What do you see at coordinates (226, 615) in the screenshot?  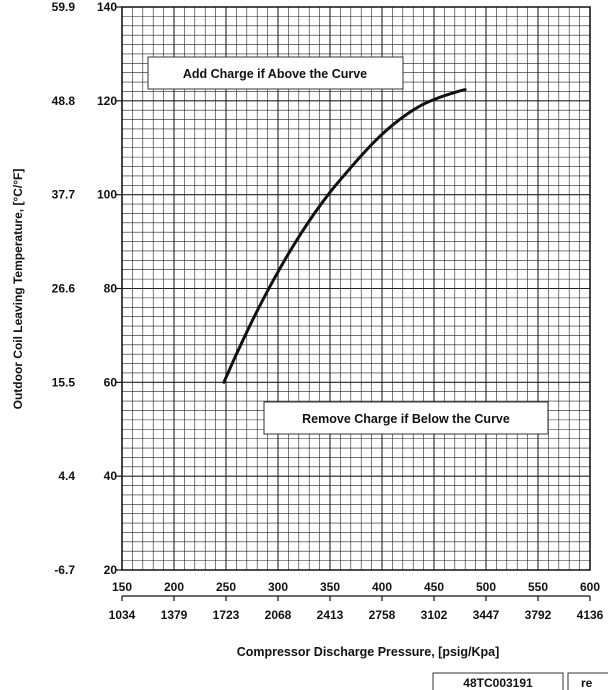 I see `x-tick-label-kpa: 1723` at bounding box center [226, 615].